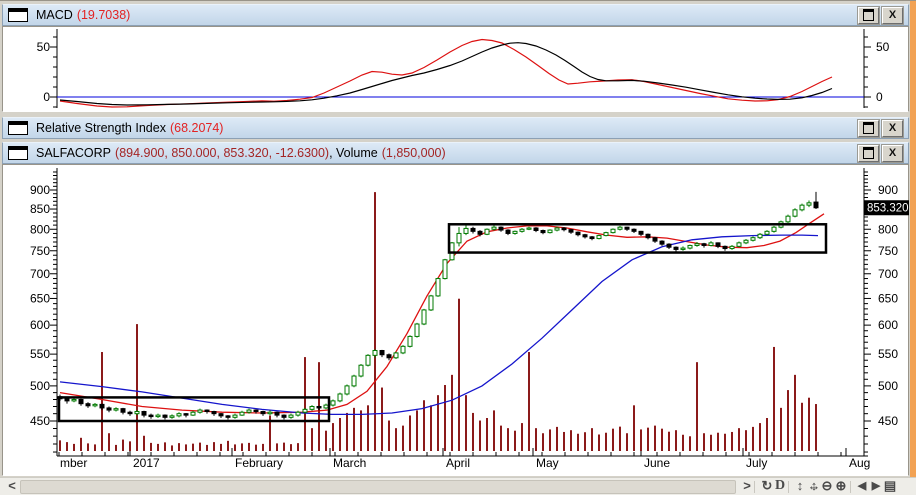  Describe the element at coordinates (353, 153) in the screenshot. I see `volume-label: , Volume` at that location.